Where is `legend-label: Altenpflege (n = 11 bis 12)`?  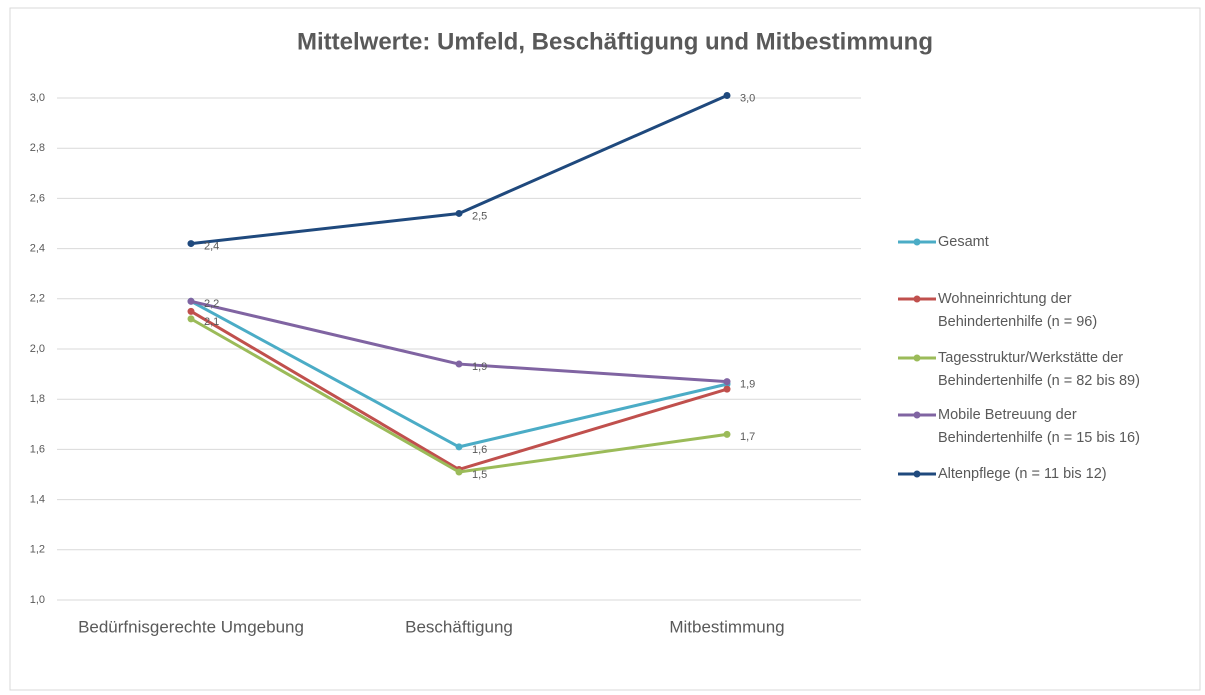
legend-label: Altenpflege (n = 11 bis 12) is located at coordinates (1022, 474).